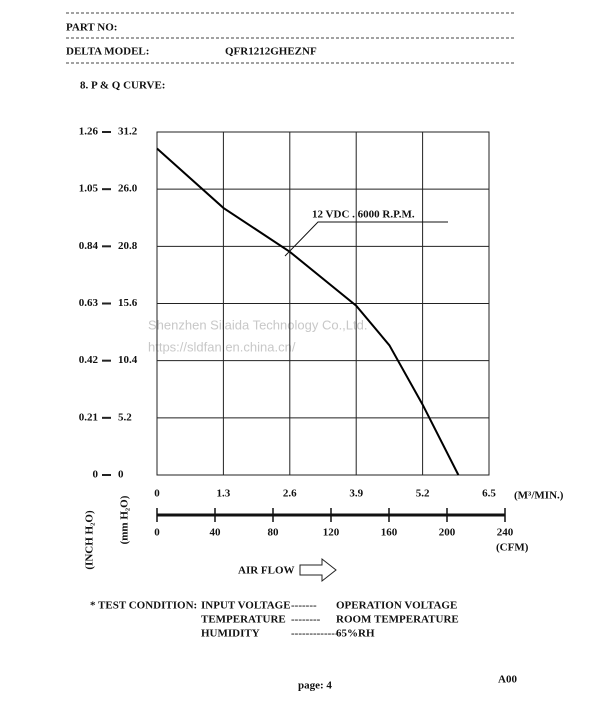  Describe the element at coordinates (125, 519) in the screenshot. I see `y-label: (mm H₂O)` at that location.